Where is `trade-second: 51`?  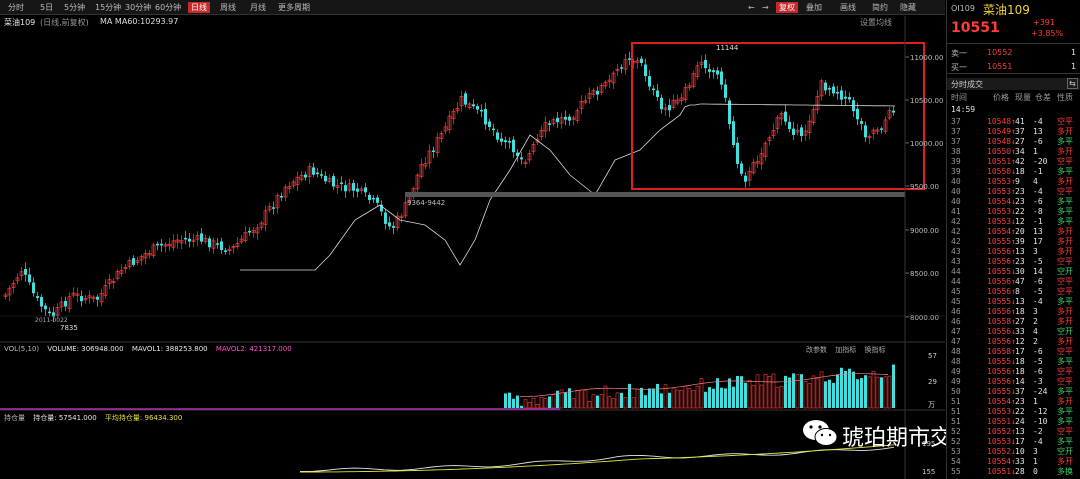 trade-second: 51 is located at coordinates (956, 401).